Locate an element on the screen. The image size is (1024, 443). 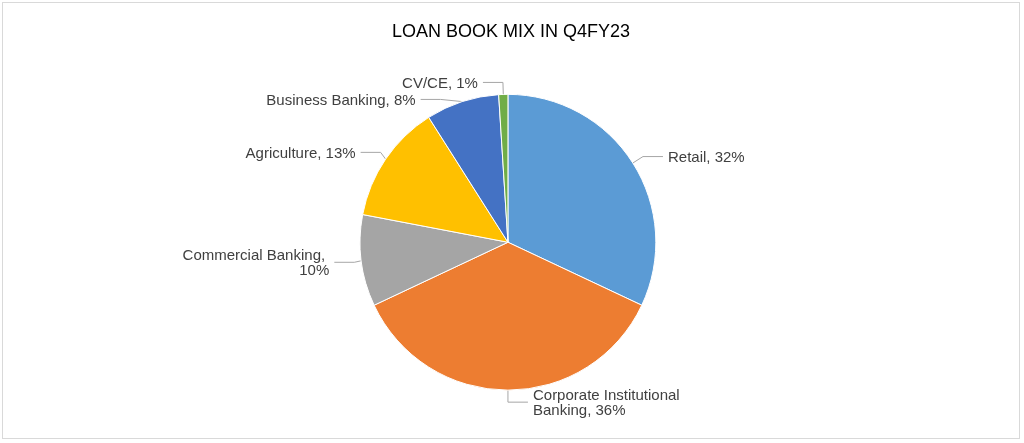
slice-label: CV/CE, 1% is located at coordinates (440, 82).